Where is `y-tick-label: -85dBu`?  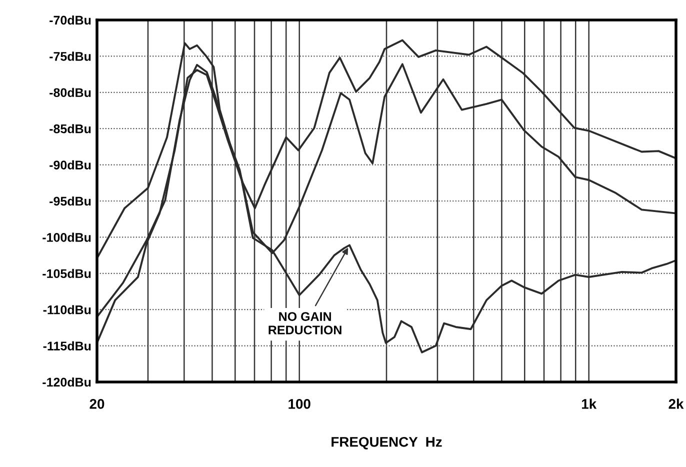
y-tick-label: -85dBu is located at coordinates (70, 129).